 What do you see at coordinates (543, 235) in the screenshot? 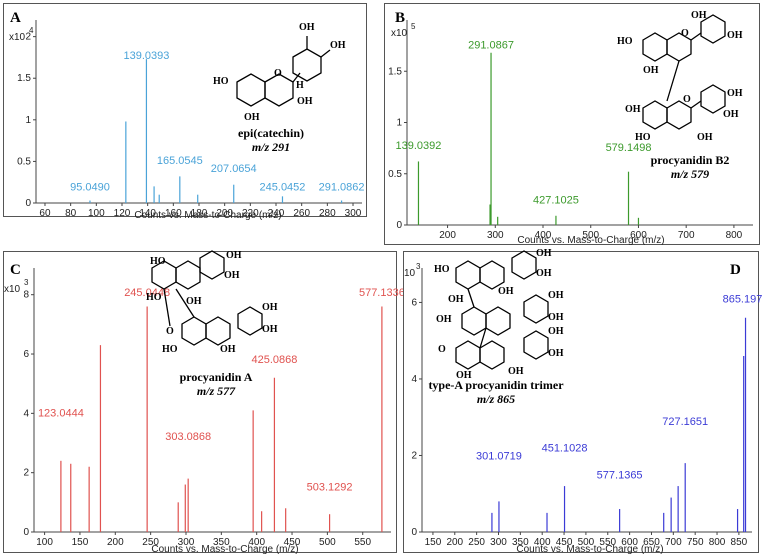
I see `x-tick-b: 400` at bounding box center [543, 235].